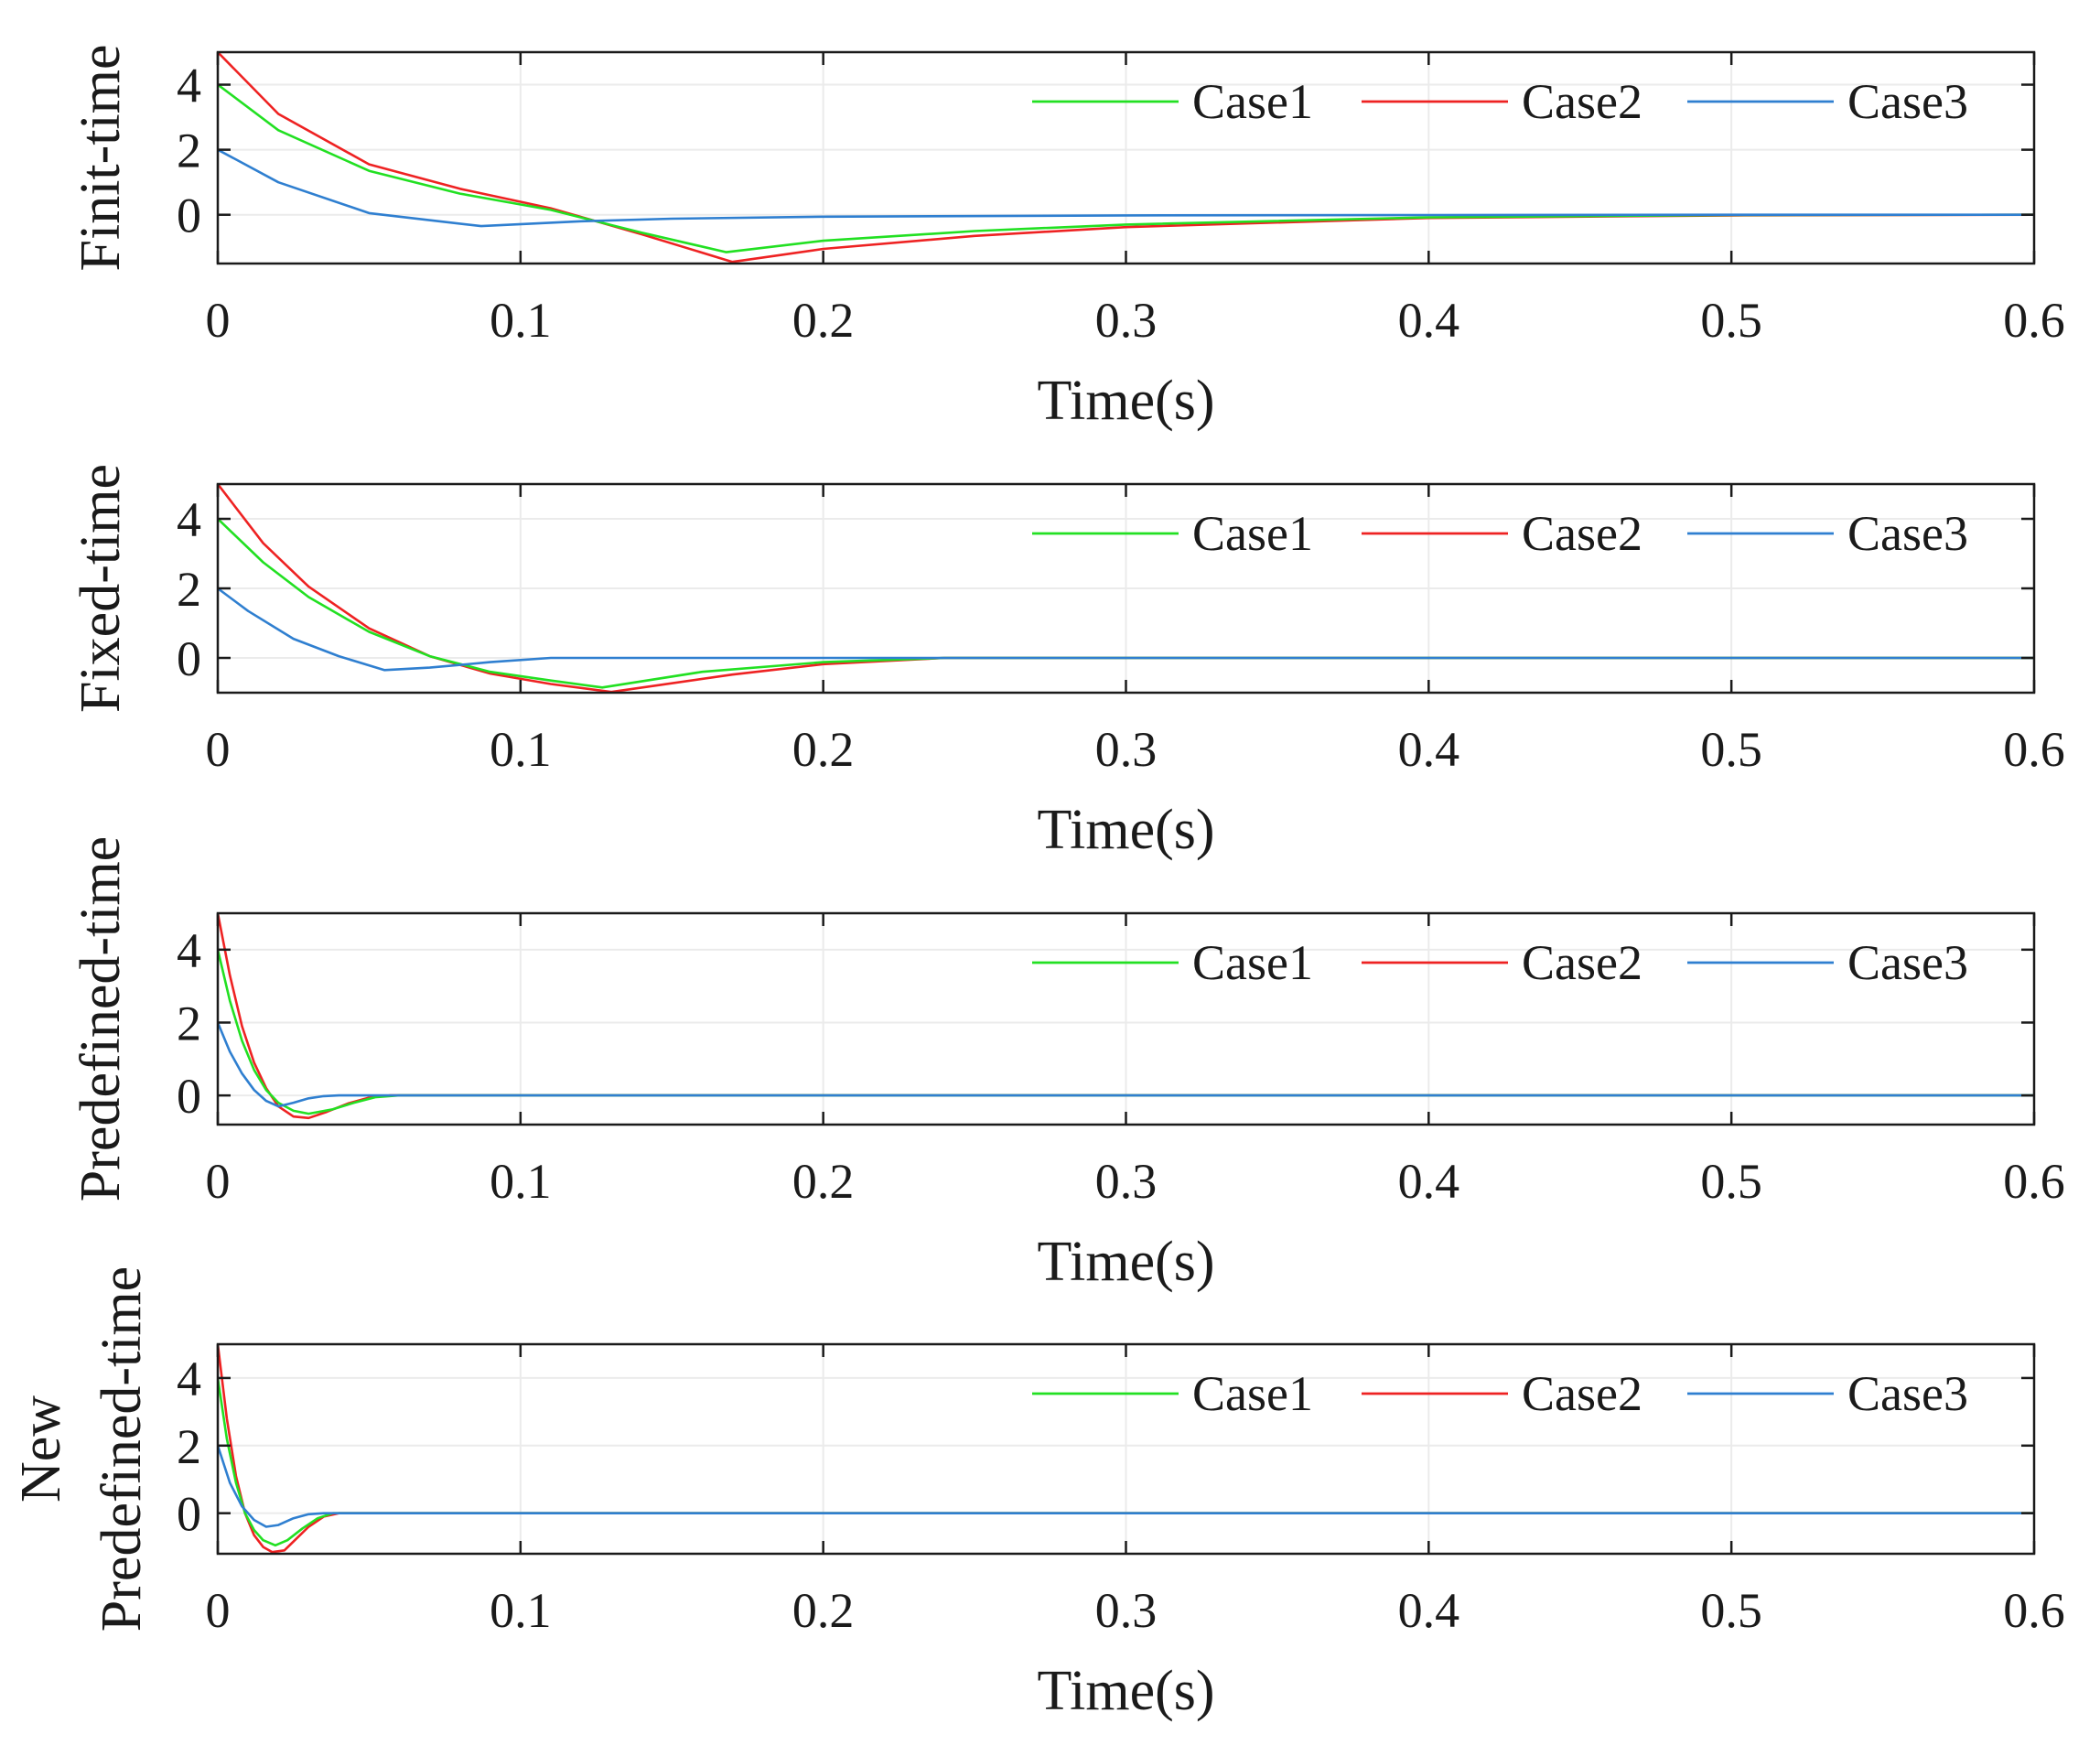  Describe the element at coordinates (101, 588) in the screenshot. I see `y-axis-label: Fixed-time` at that location.